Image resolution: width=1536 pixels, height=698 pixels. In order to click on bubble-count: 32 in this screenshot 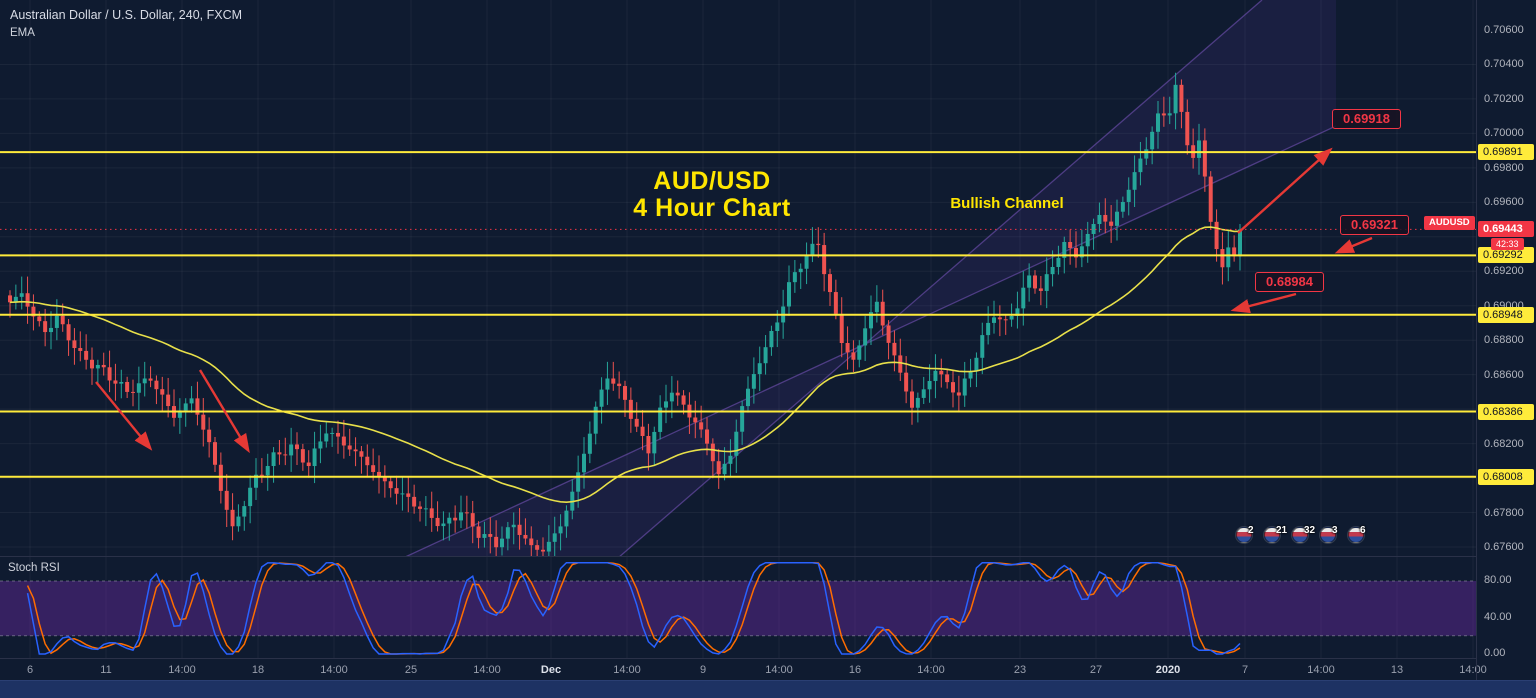, I will do `click(1310, 530)`.